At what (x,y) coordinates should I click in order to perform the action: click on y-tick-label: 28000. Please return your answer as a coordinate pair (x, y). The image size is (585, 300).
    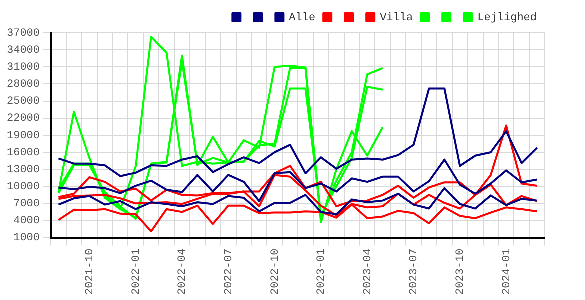
    Looking at the image, I should click on (23, 85).